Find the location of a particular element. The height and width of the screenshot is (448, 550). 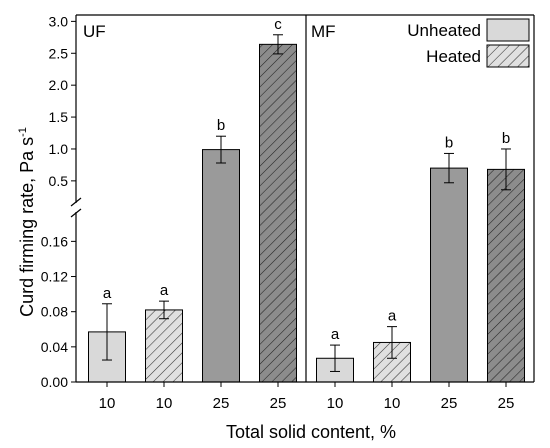

y-tick-label: 3.0 is located at coordinates (59, 21).